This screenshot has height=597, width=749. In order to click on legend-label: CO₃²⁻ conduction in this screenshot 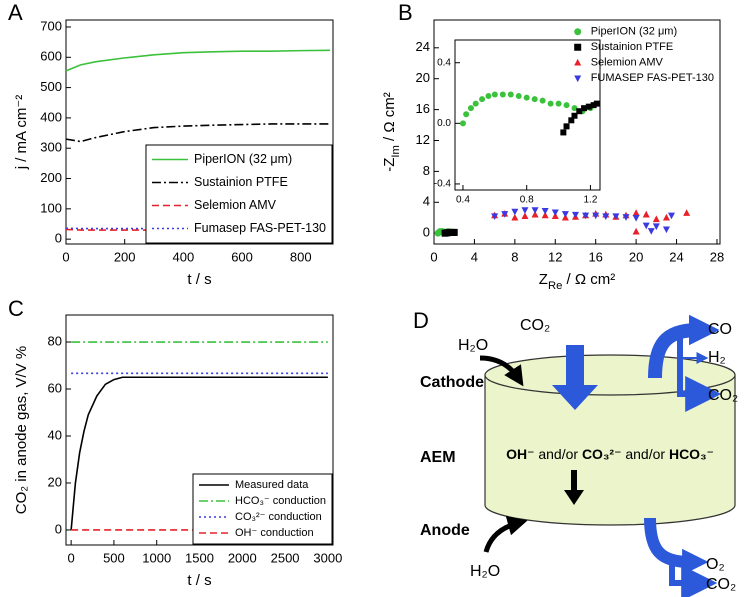, I will do `click(278, 517)`.